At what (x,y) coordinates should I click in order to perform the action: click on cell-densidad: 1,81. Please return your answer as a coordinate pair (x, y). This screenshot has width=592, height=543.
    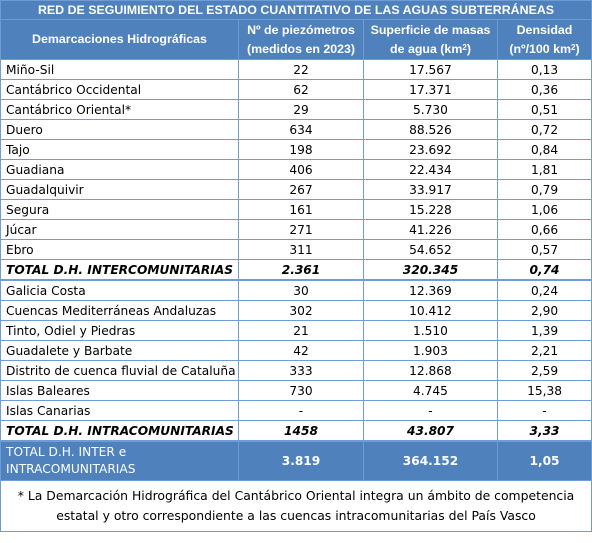
    Looking at the image, I should click on (544, 169).